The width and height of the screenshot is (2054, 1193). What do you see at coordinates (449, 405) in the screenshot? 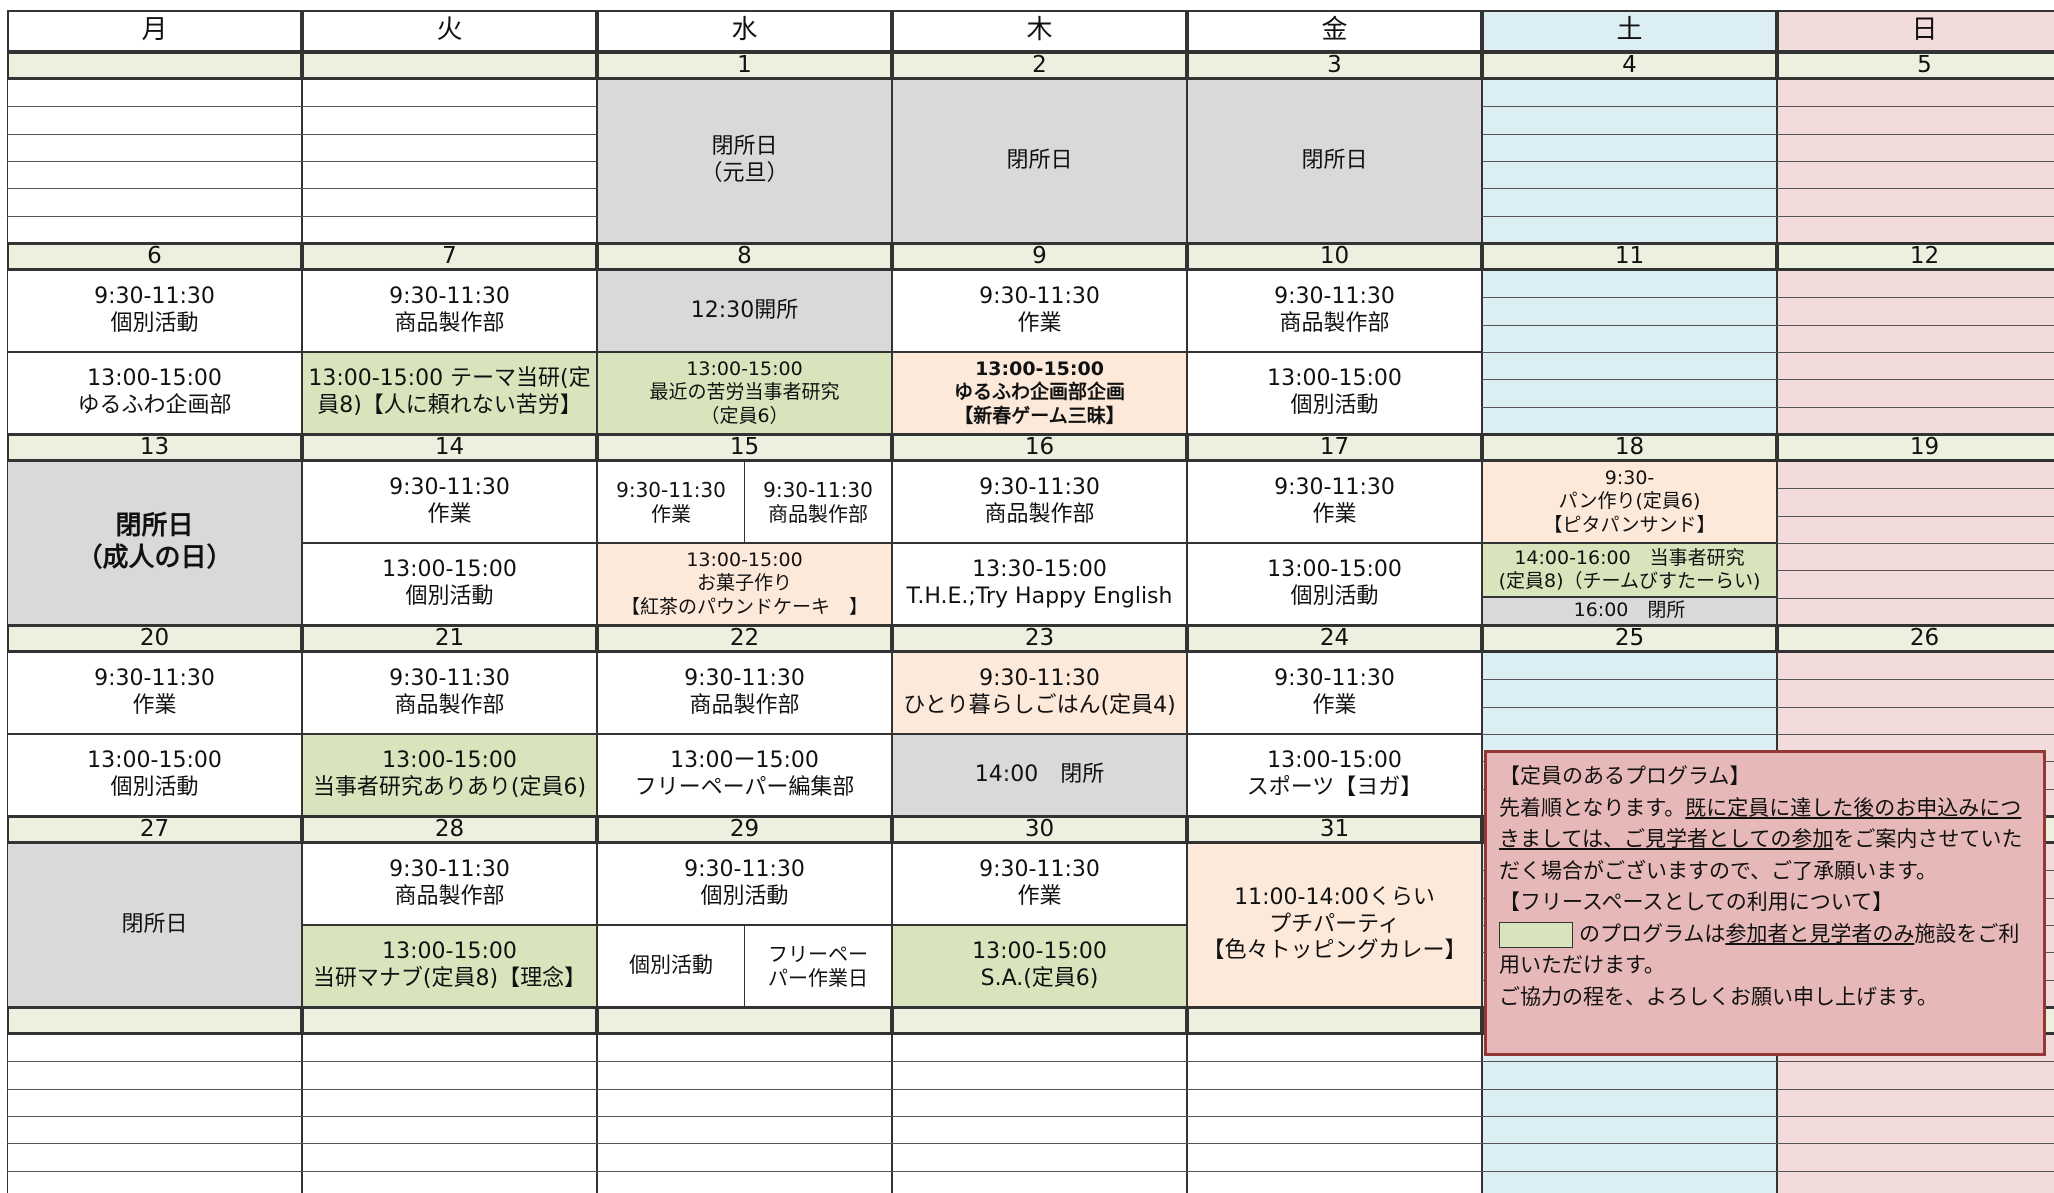
I see `slot-text: 員8)【人に頼れない苦労】` at bounding box center [449, 405].